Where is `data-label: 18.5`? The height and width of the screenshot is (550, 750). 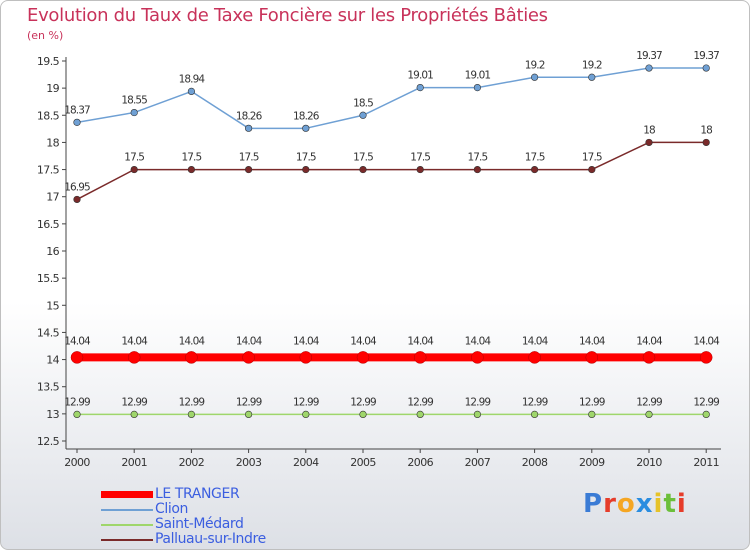
data-label: 18.5 is located at coordinates (363, 103).